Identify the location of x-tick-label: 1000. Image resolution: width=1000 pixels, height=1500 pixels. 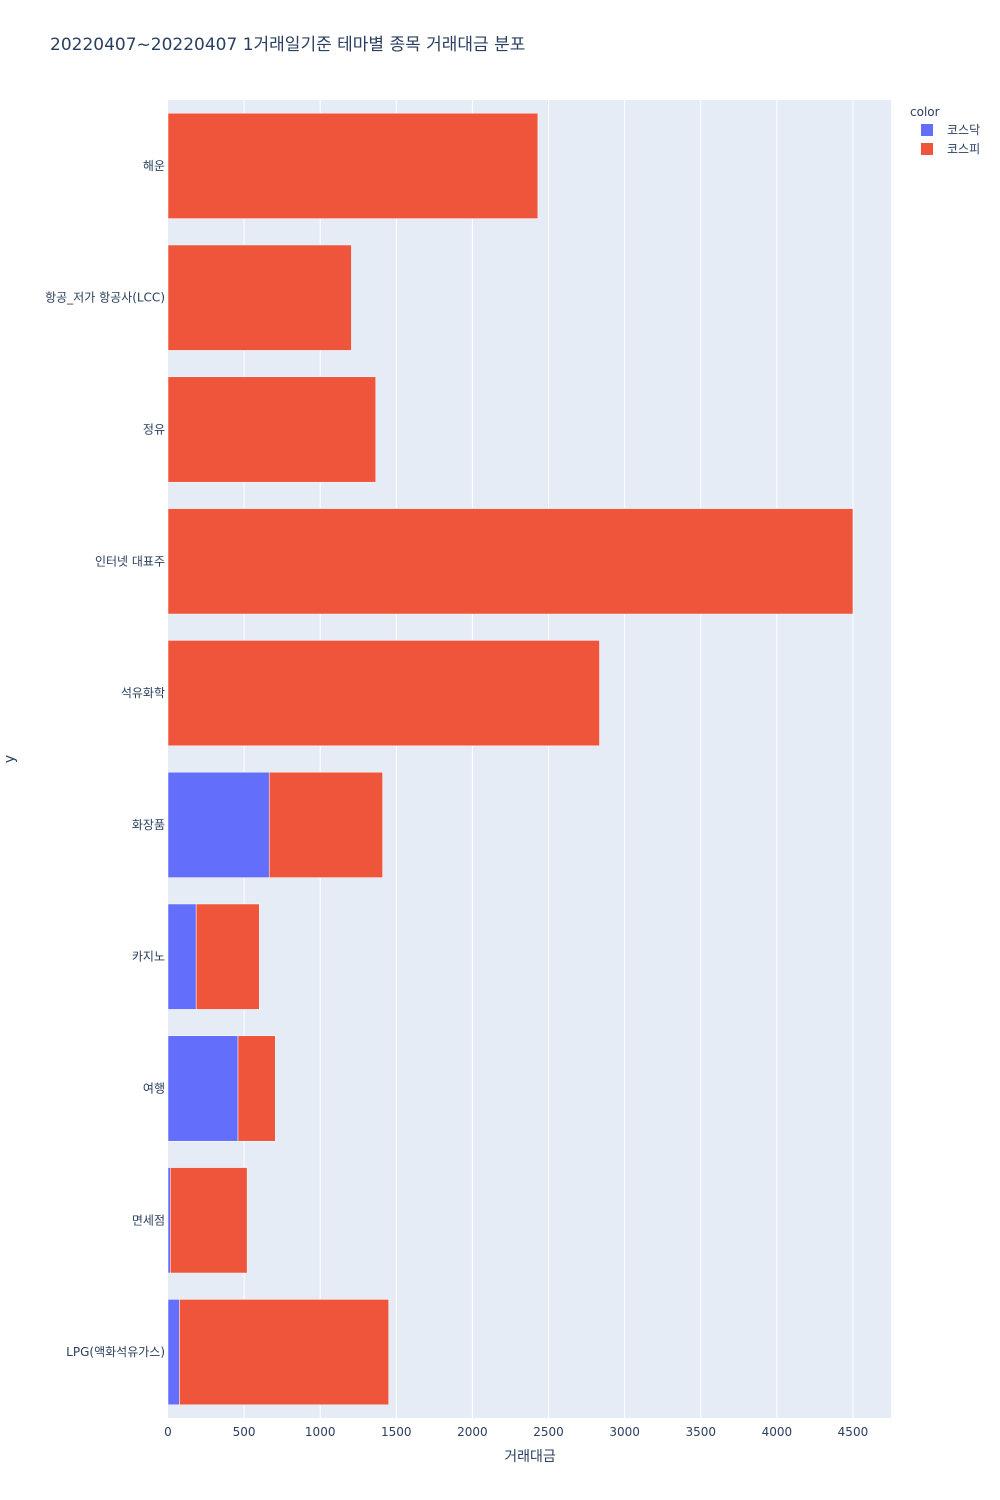
(320, 1432).